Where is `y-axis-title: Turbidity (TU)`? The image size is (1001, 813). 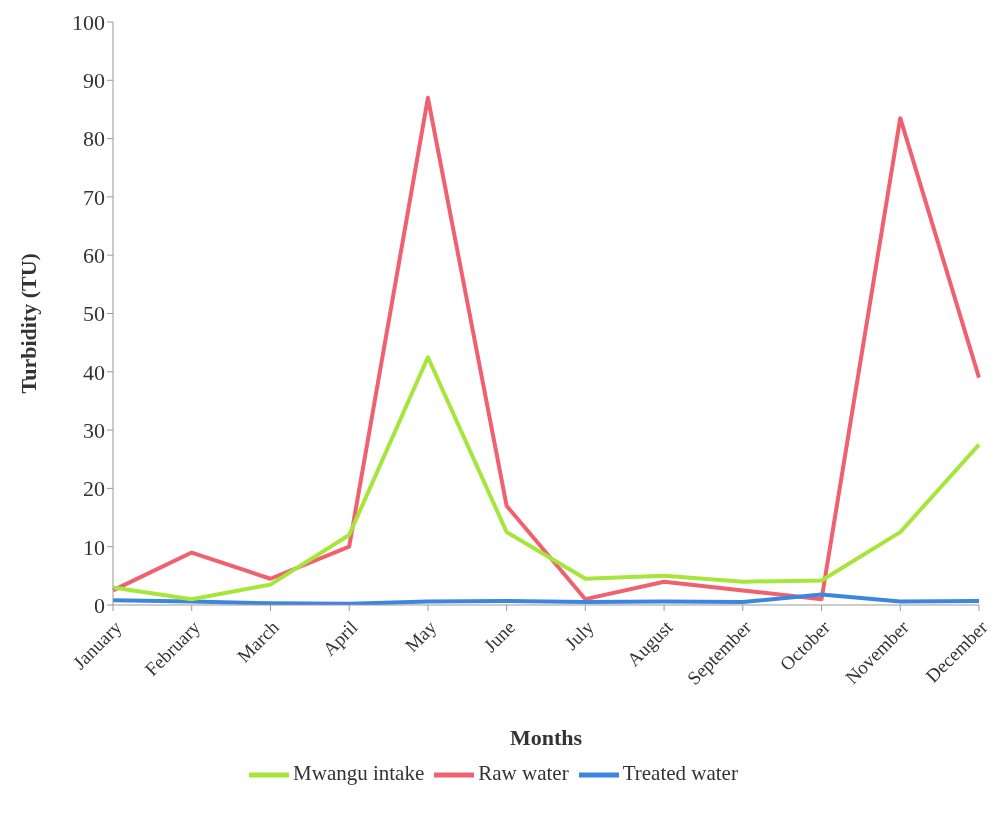 y-axis-title: Turbidity (TU) is located at coordinates (28, 323).